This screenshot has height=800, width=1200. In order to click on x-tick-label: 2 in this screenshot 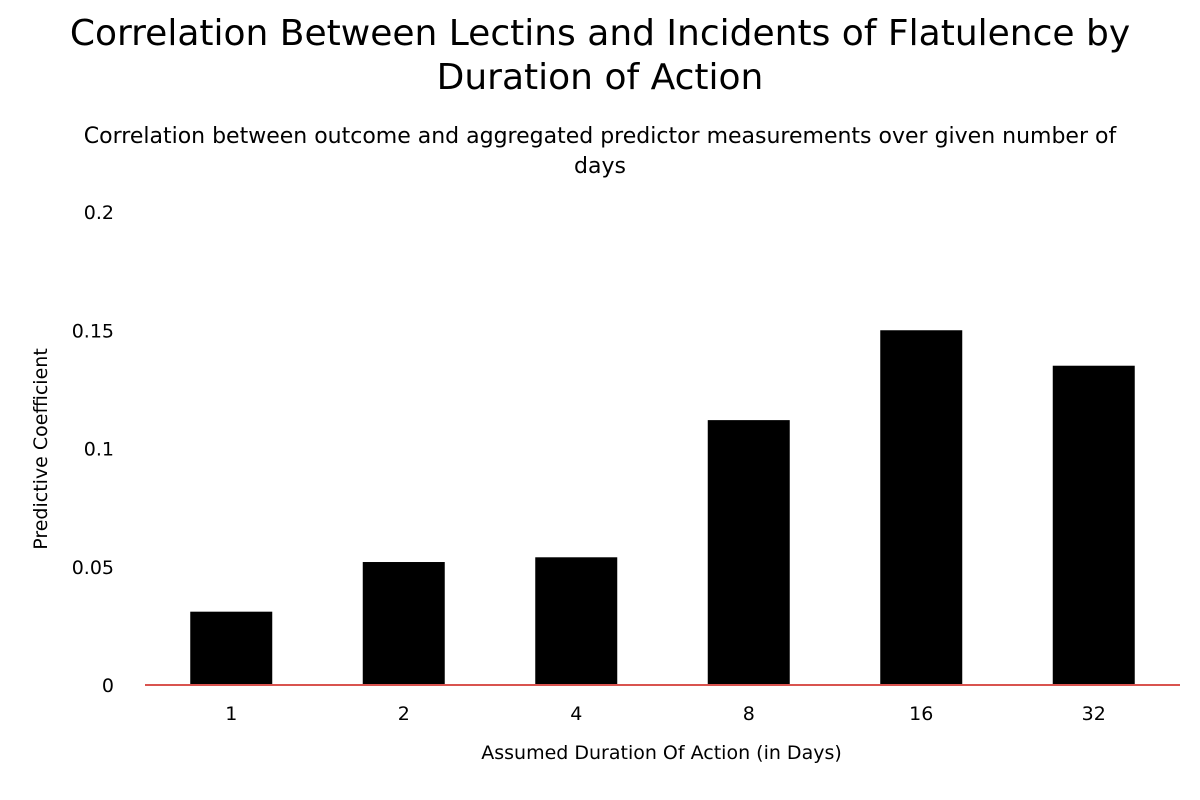, I will do `click(404, 714)`.